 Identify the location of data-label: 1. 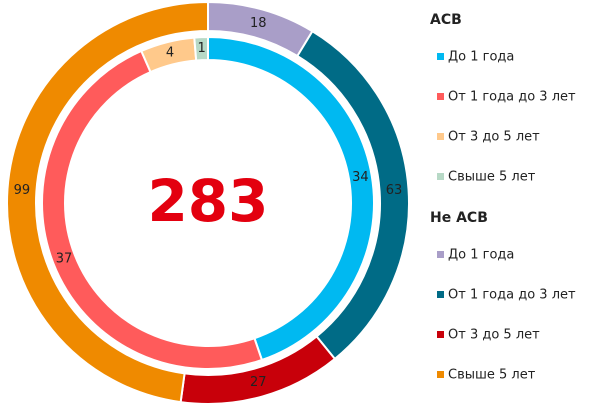
(201, 48).